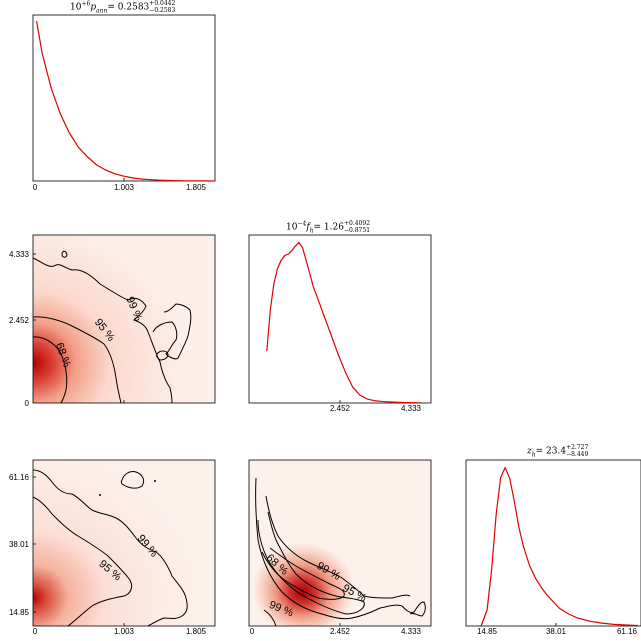 This screenshot has height=641, width=641. What do you see at coordinates (172, 331) in the screenshot?
I see `contour-99-island` at bounding box center [172, 331].